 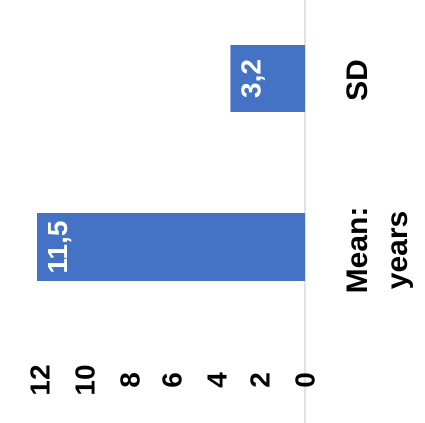 What do you see at coordinates (250, 78) in the screenshot?
I see `data-label: 3,2` at bounding box center [250, 78].